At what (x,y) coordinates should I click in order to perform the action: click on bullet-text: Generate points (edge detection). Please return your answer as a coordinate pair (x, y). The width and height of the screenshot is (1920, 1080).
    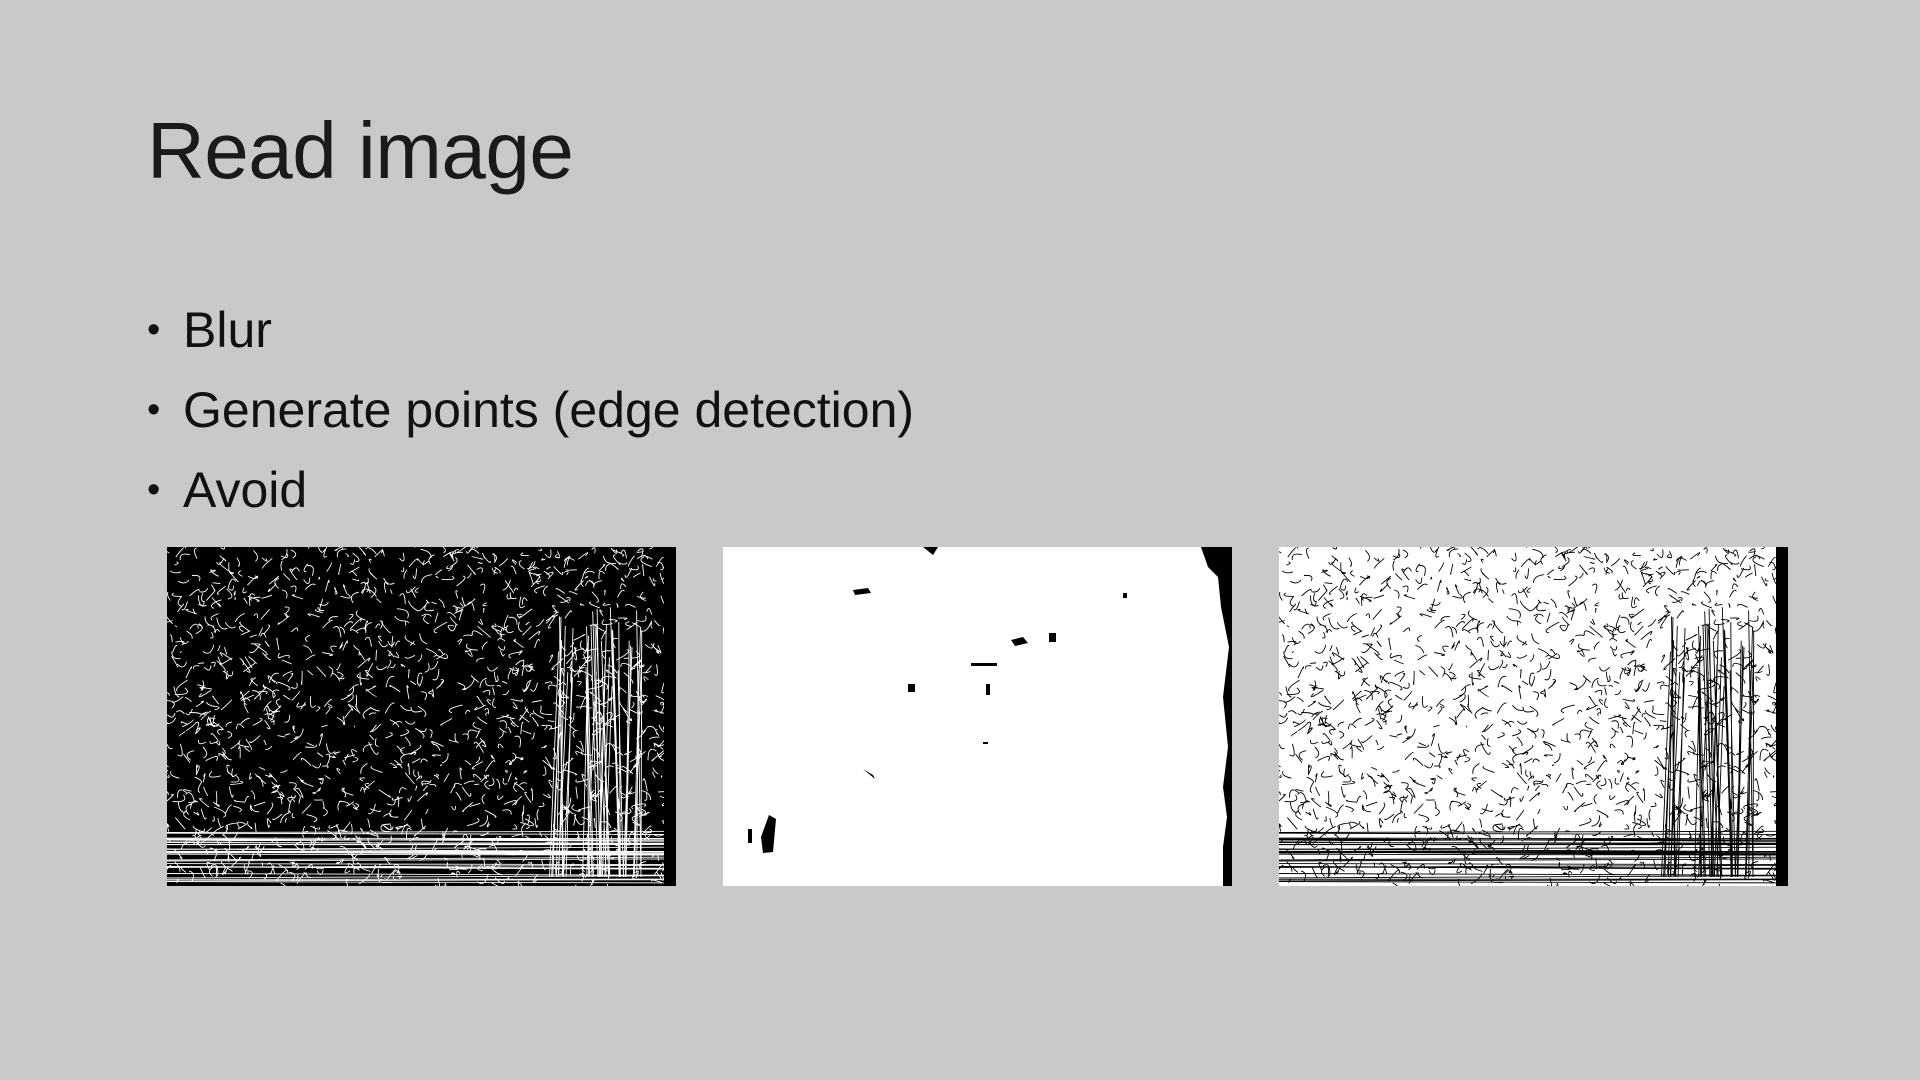
    Looking at the image, I should click on (549, 410).